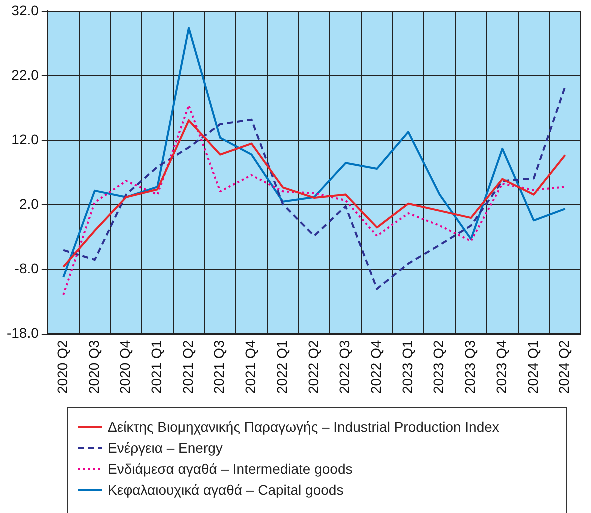 This screenshot has width=591, height=513. What do you see at coordinates (23, 333) in the screenshot?
I see `y-tick-label: -18.0` at bounding box center [23, 333].